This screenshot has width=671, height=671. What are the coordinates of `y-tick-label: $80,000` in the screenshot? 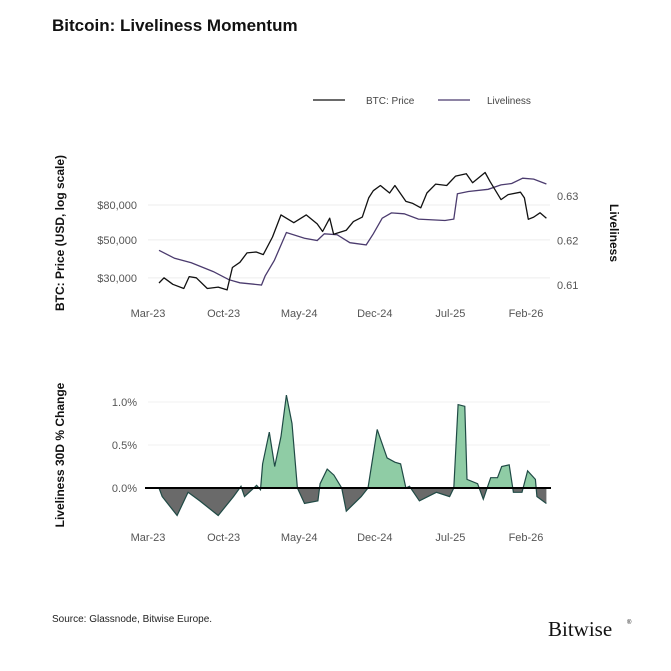 It's located at (117, 206).